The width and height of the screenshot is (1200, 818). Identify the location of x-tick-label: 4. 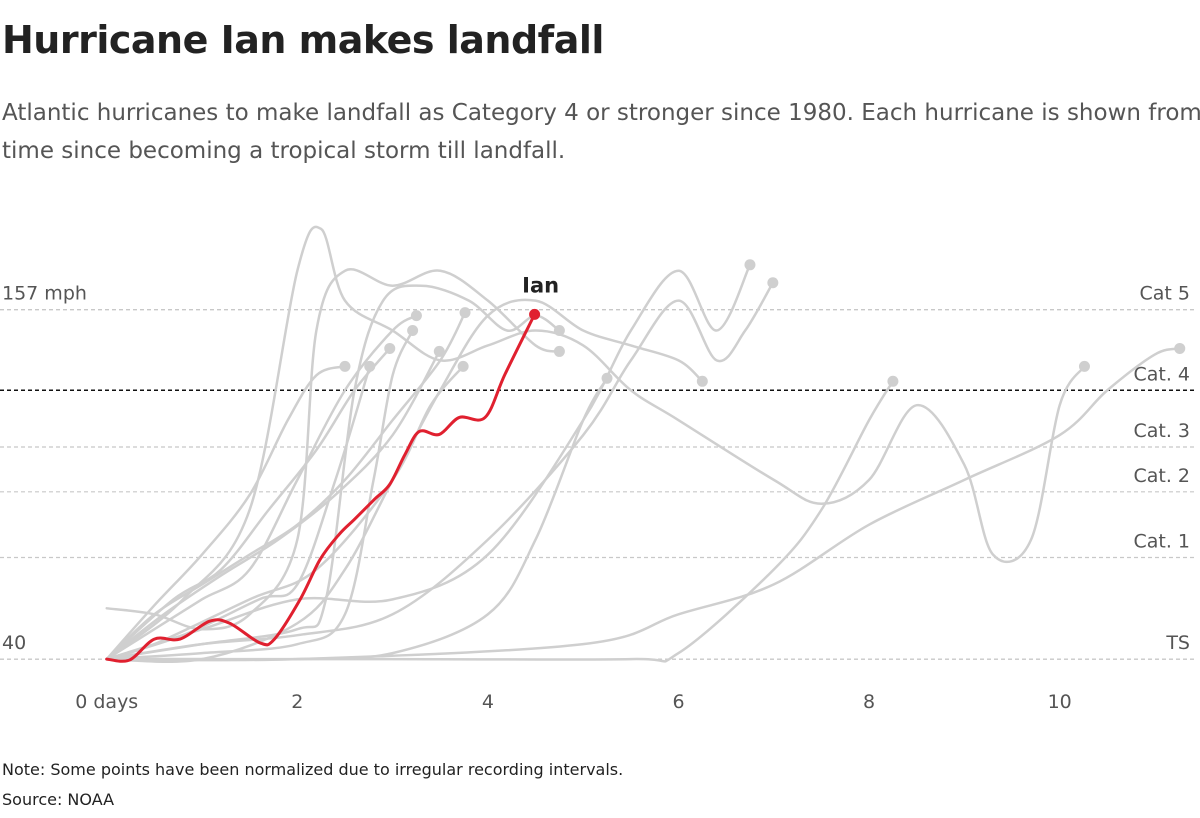
(488, 702).